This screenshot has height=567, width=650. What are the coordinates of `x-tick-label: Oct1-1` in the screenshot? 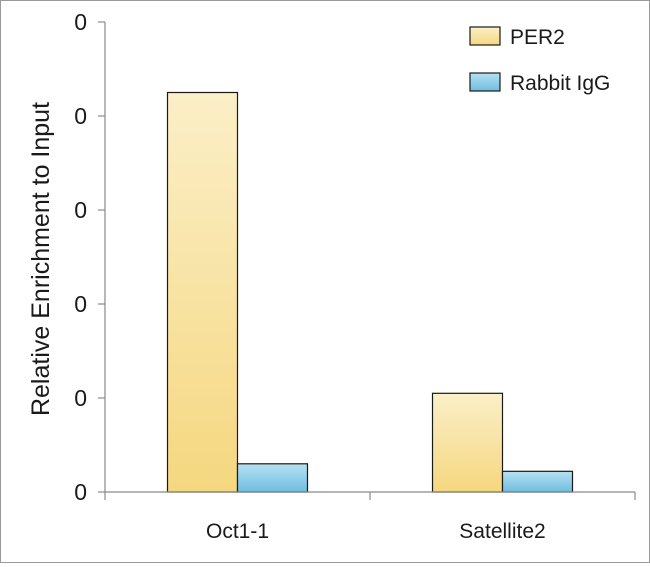 It's located at (237, 531).